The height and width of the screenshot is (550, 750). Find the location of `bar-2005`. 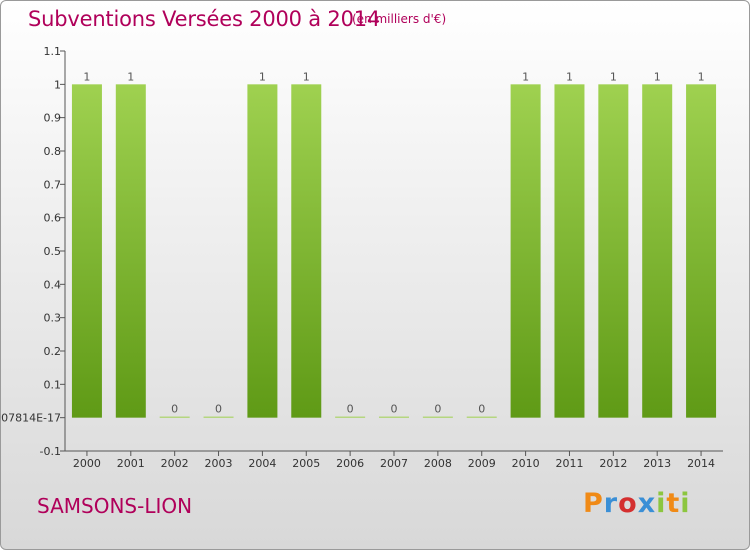

bar-2005 is located at coordinates (306, 251).